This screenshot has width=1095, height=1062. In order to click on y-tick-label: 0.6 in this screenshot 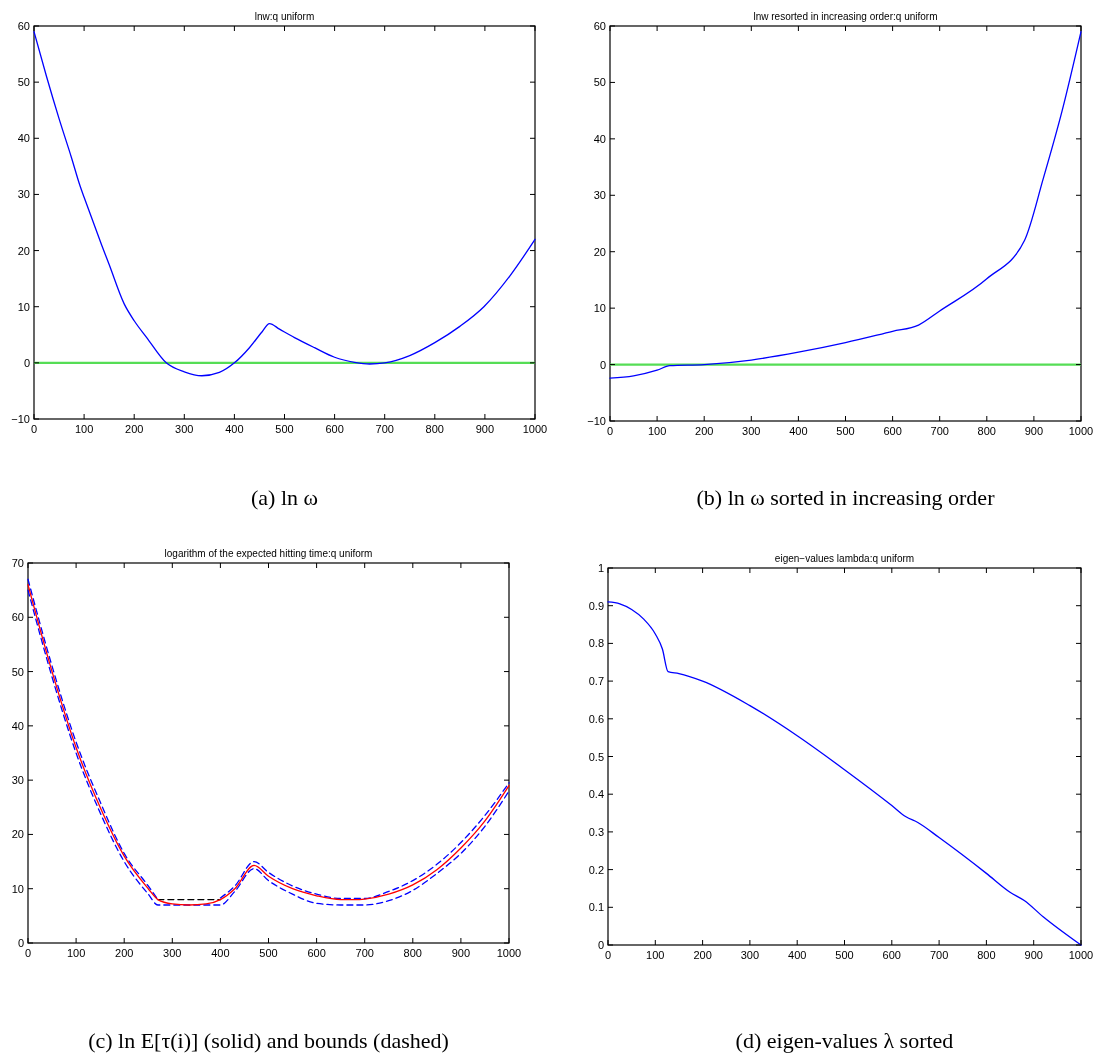, I will do `click(596, 718)`.